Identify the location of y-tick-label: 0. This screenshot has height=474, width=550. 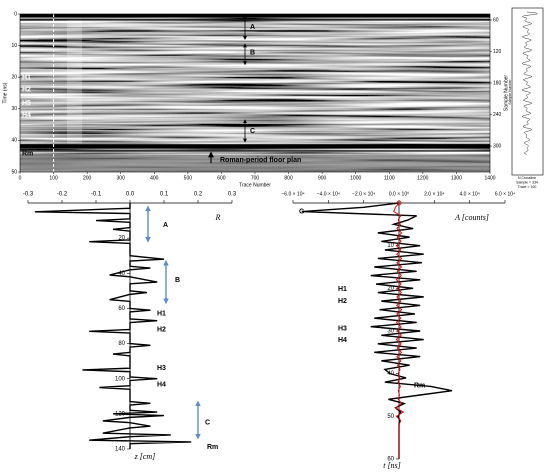
(15, 14).